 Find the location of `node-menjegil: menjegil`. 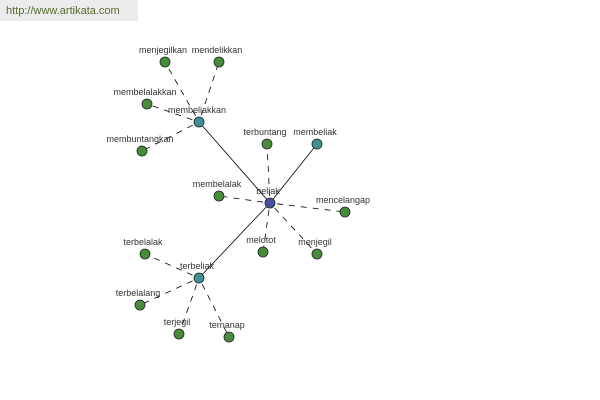

node-menjegil: menjegil is located at coordinates (315, 248).